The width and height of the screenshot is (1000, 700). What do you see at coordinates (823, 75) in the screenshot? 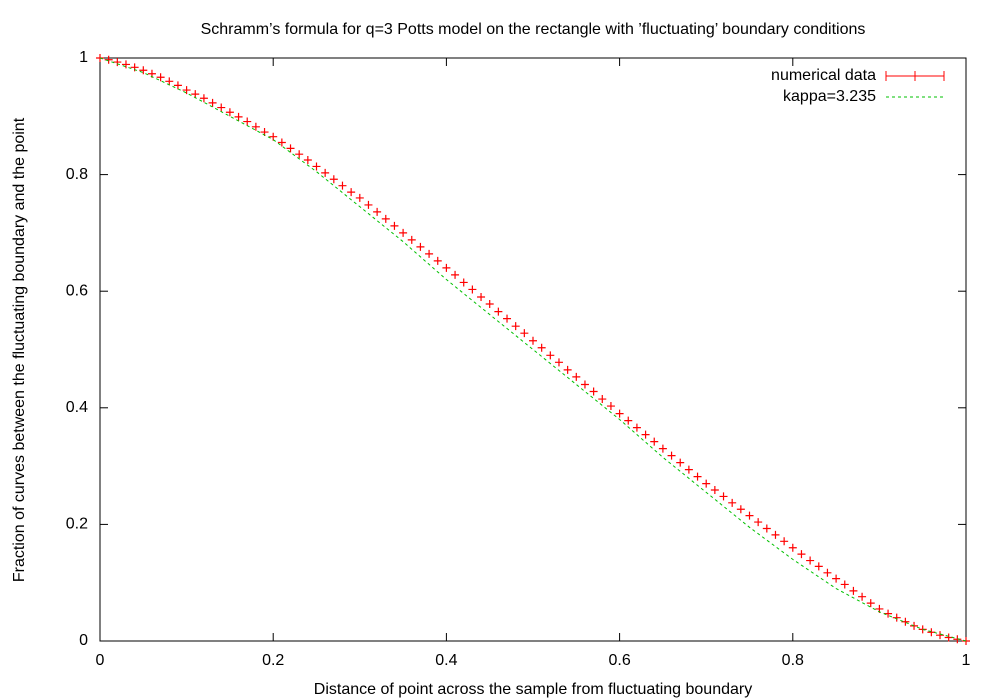
I see `legend-label: numerical data` at bounding box center [823, 75].